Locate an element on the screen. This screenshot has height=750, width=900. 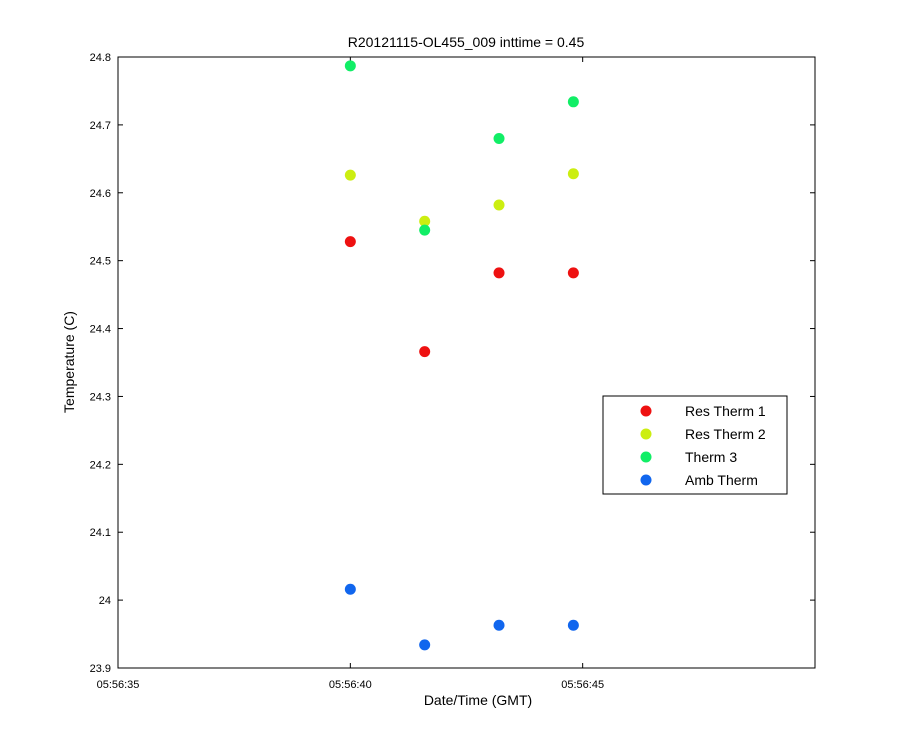
y-tick-label: 24.4 is located at coordinates (100, 330).